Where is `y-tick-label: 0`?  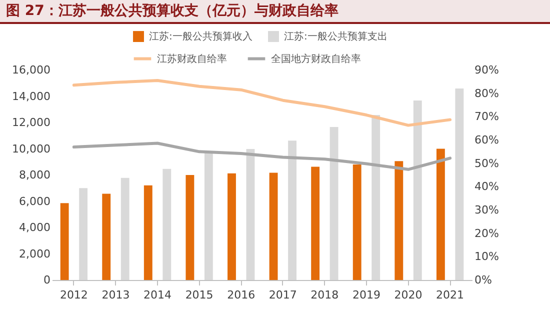 y-tick-label: 0 is located at coordinates (47, 280).